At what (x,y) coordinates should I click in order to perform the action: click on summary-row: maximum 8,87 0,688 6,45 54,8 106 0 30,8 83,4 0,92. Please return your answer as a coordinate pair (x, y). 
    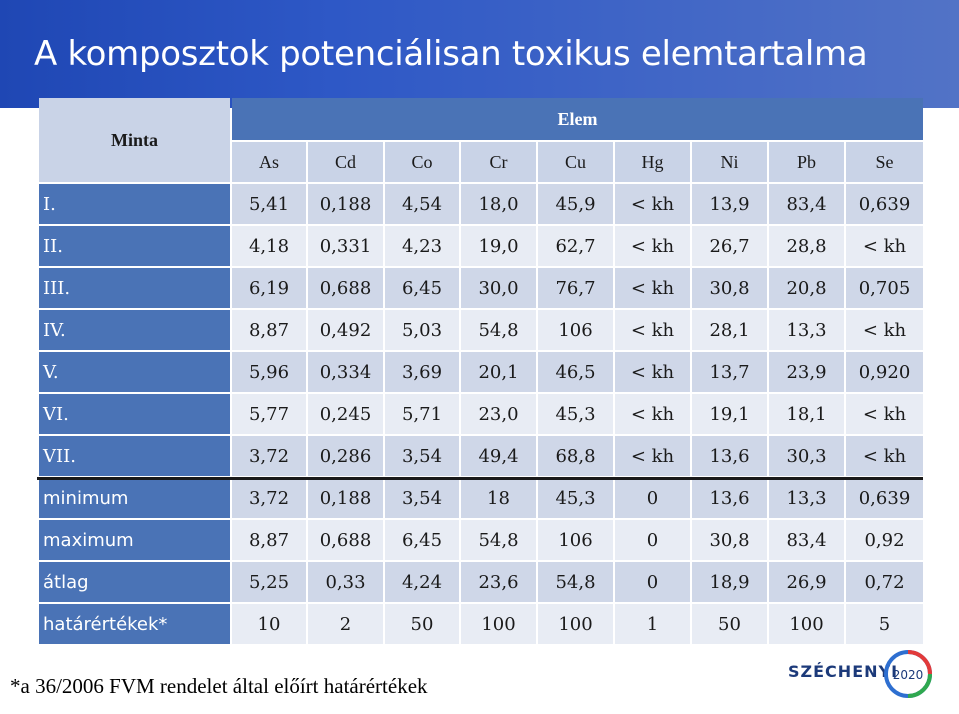
    Looking at the image, I should click on (481, 540).